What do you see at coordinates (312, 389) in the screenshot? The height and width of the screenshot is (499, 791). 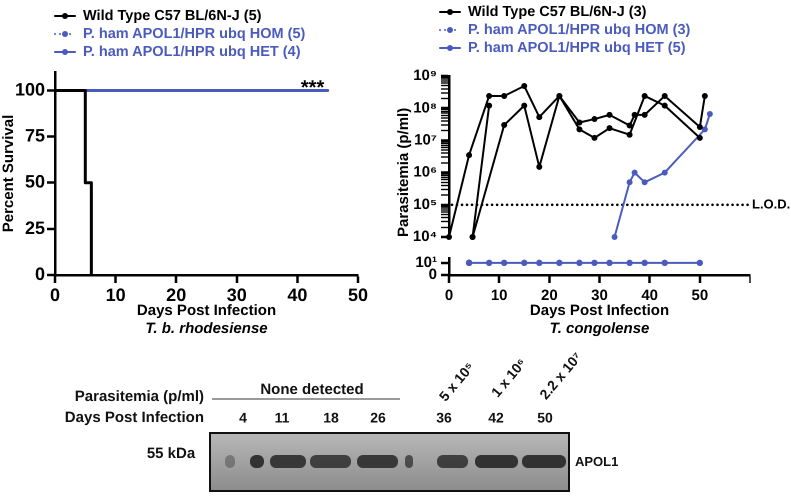 I see `text: None detected` at bounding box center [312, 389].